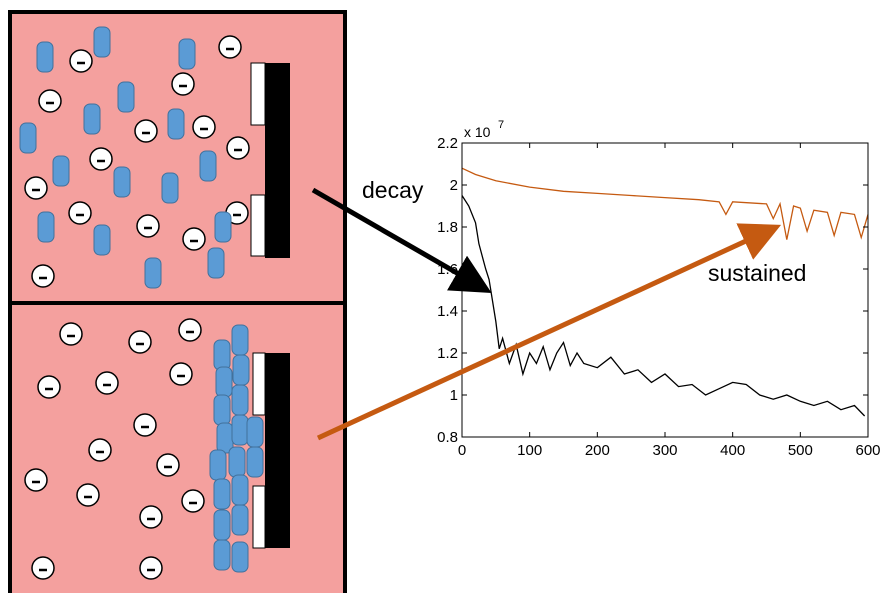 Image resolution: width=886 pixels, height=593 pixels. Describe the element at coordinates (757, 273) in the screenshot. I see `annotation: sustained` at that location.